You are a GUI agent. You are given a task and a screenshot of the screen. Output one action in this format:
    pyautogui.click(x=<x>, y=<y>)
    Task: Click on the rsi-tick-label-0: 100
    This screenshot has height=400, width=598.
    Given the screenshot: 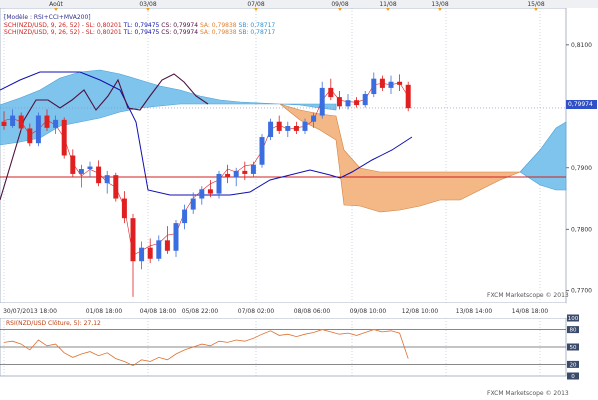 What is the action you would take?
    pyautogui.click(x=573, y=319)
    